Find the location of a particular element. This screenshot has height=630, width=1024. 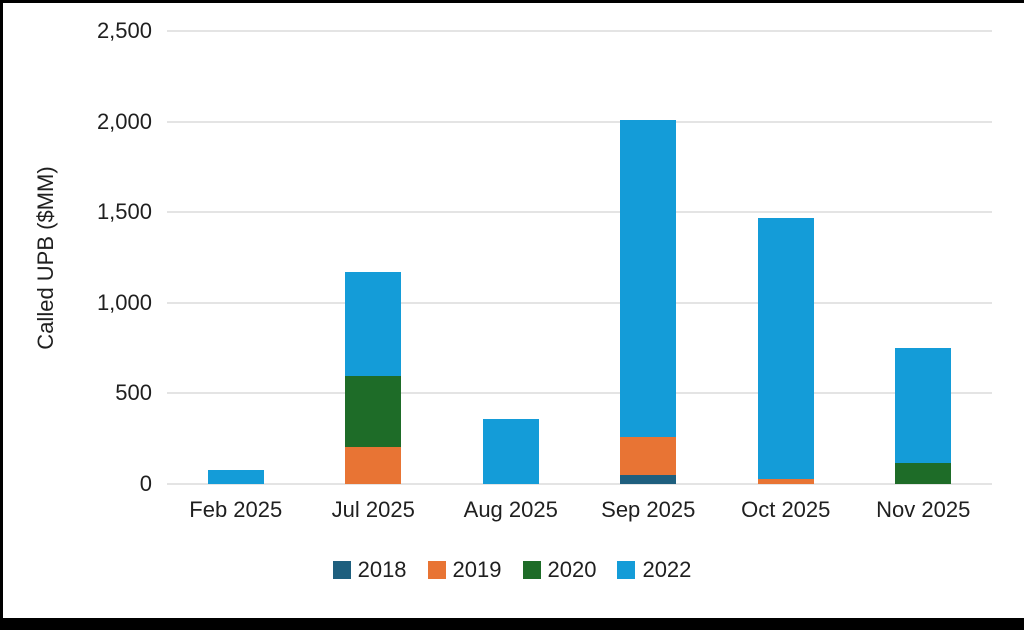

bar-segment-2020-jul-2025 is located at coordinates (373, 411).